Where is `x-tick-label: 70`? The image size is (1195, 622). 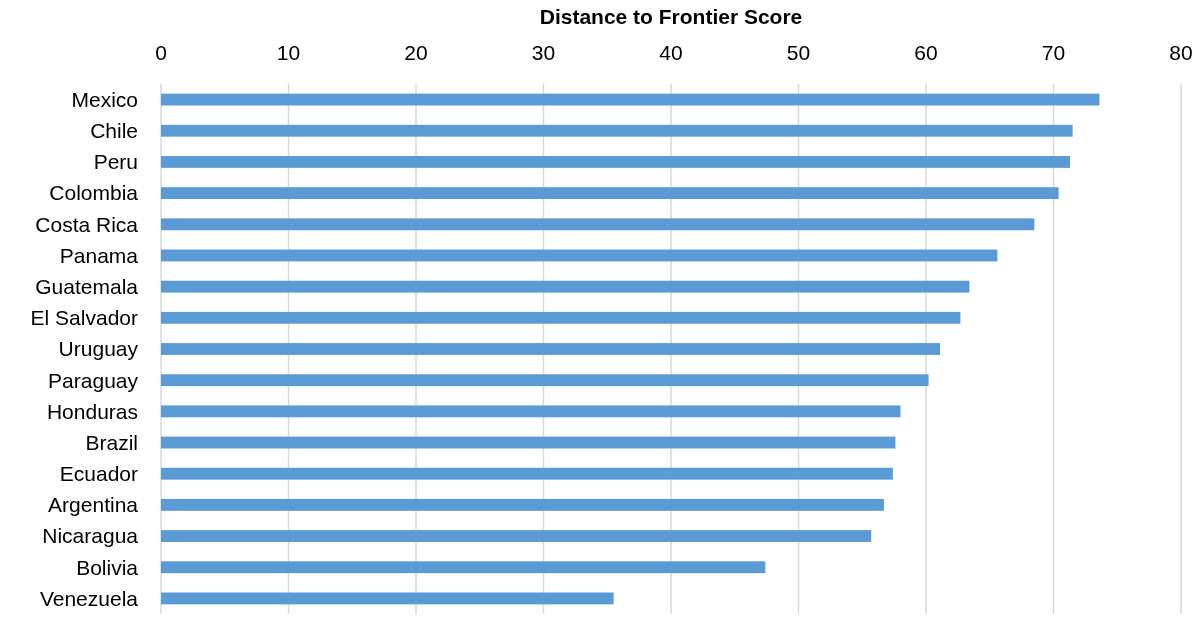 x-tick-label: 70 is located at coordinates (1053, 52).